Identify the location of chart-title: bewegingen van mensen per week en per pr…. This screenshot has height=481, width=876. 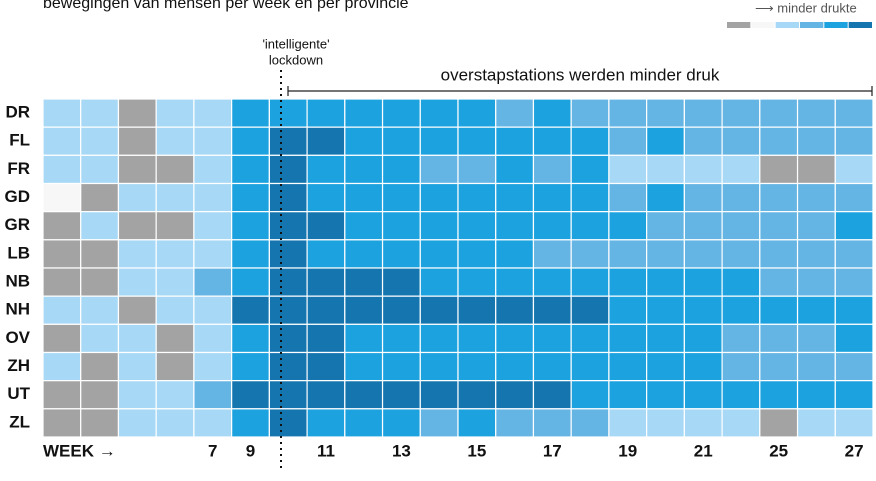
(226, 6).